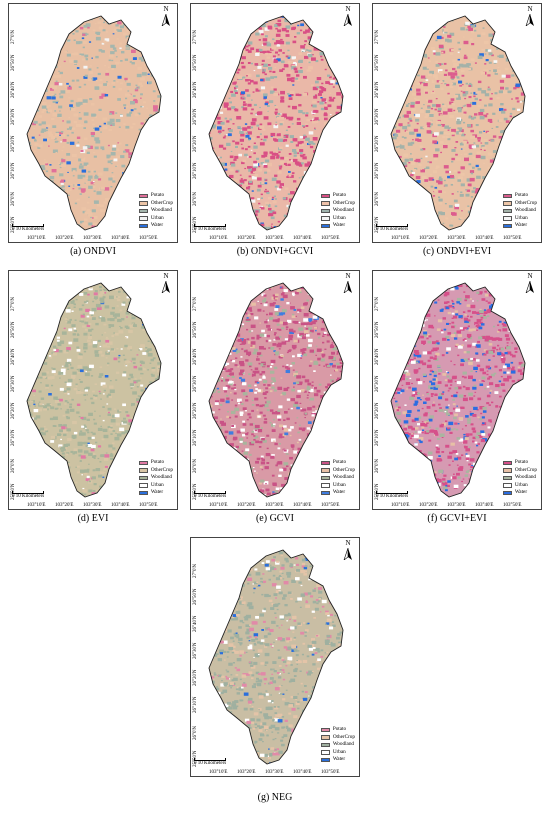  I want to click on legend-label: OtherCrop, so click(161, 469).